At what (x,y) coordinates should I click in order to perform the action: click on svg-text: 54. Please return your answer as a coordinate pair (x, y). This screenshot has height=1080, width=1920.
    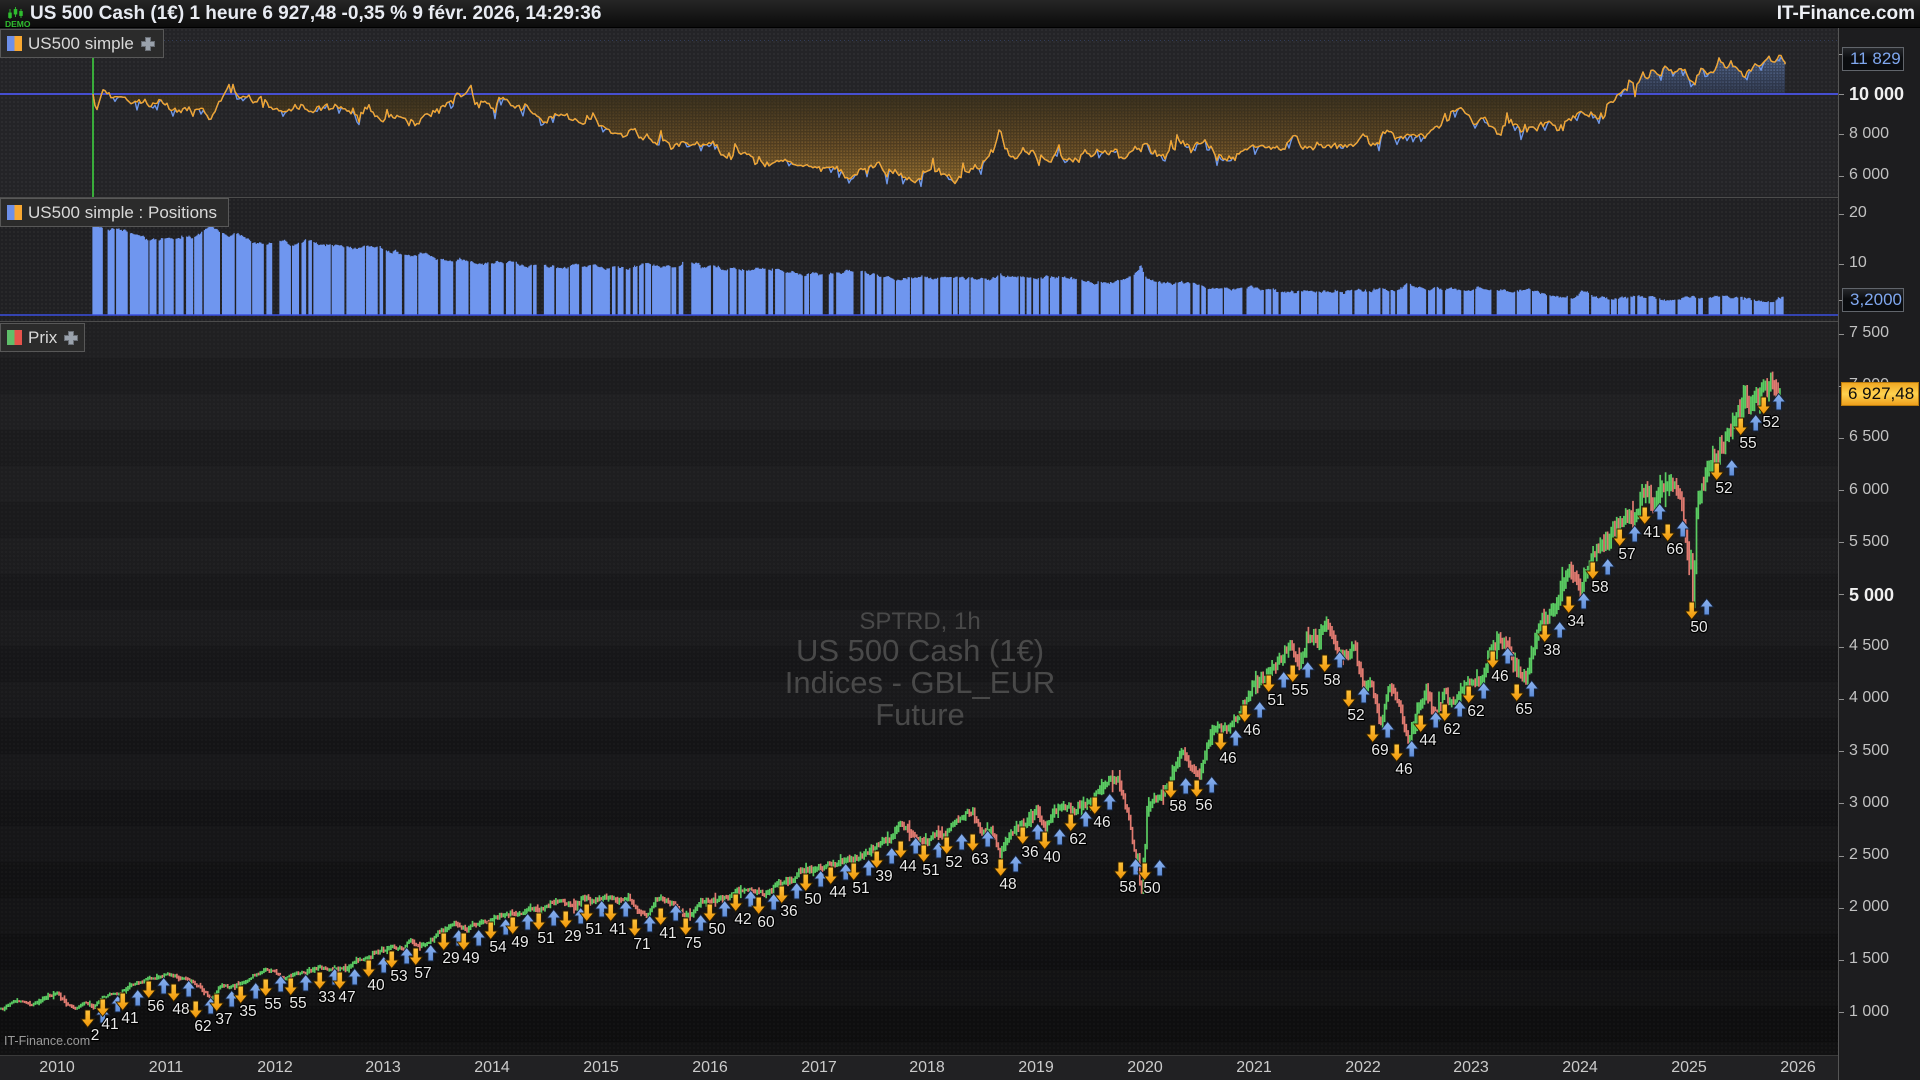
    Looking at the image, I should click on (498, 947).